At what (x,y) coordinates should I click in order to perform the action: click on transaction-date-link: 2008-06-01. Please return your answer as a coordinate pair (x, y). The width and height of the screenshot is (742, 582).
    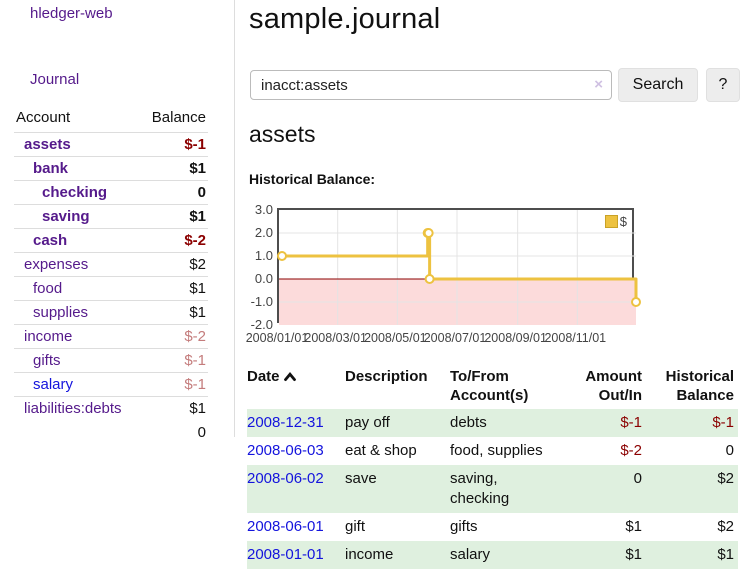
    Looking at the image, I should click on (285, 526).